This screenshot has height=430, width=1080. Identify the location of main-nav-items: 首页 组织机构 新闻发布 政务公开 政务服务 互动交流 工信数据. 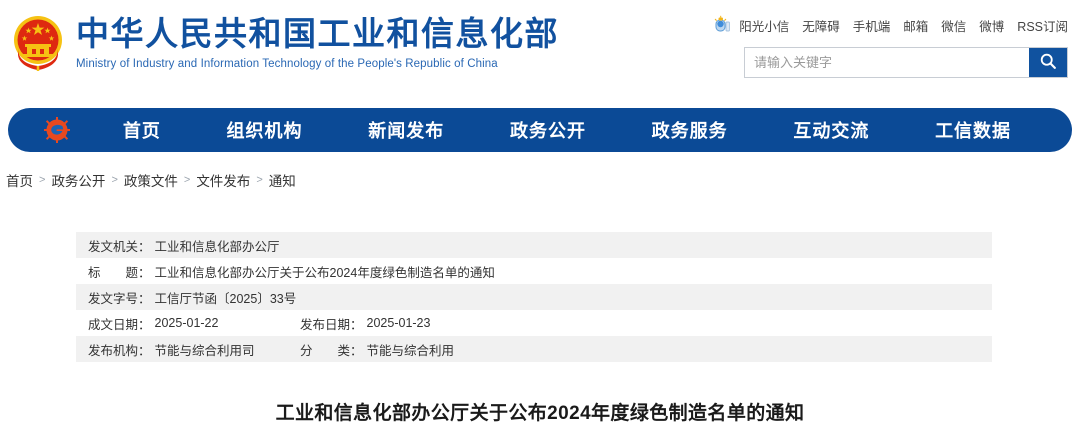
(581, 130).